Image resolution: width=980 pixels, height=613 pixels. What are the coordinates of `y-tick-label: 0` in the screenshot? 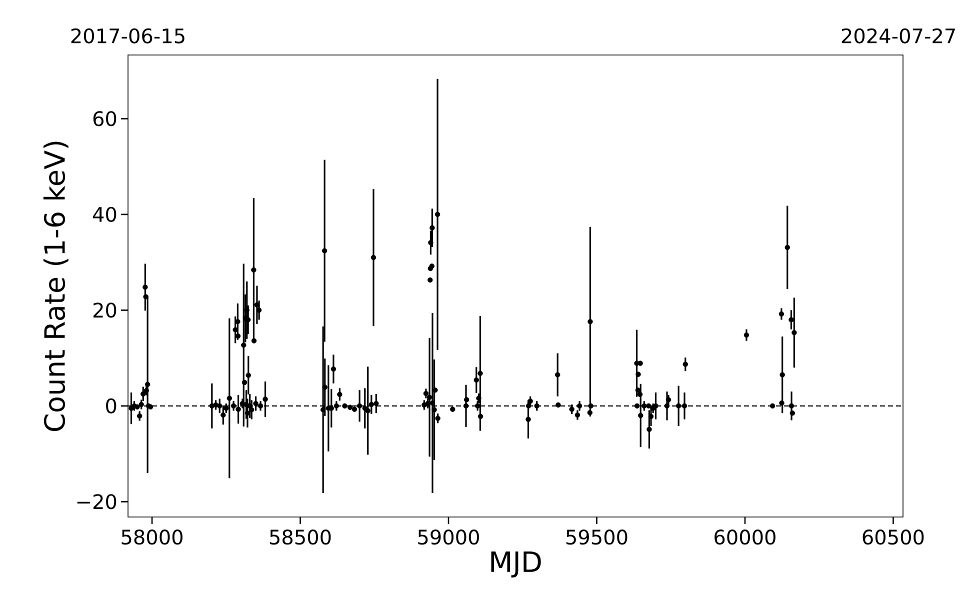 It's located at (111, 406).